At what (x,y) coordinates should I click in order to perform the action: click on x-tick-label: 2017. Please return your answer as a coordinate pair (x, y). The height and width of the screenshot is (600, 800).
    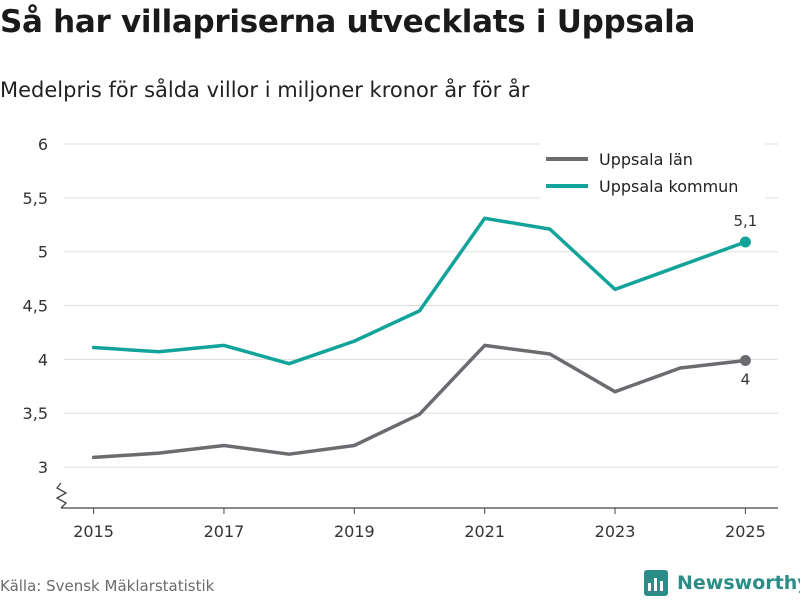
    Looking at the image, I should click on (224, 531).